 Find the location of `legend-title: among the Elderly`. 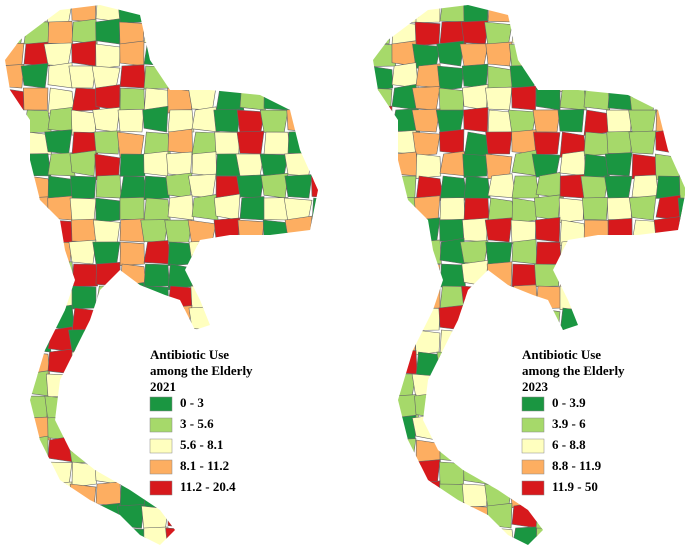

legend-title: among the Elderly is located at coordinates (573, 370).